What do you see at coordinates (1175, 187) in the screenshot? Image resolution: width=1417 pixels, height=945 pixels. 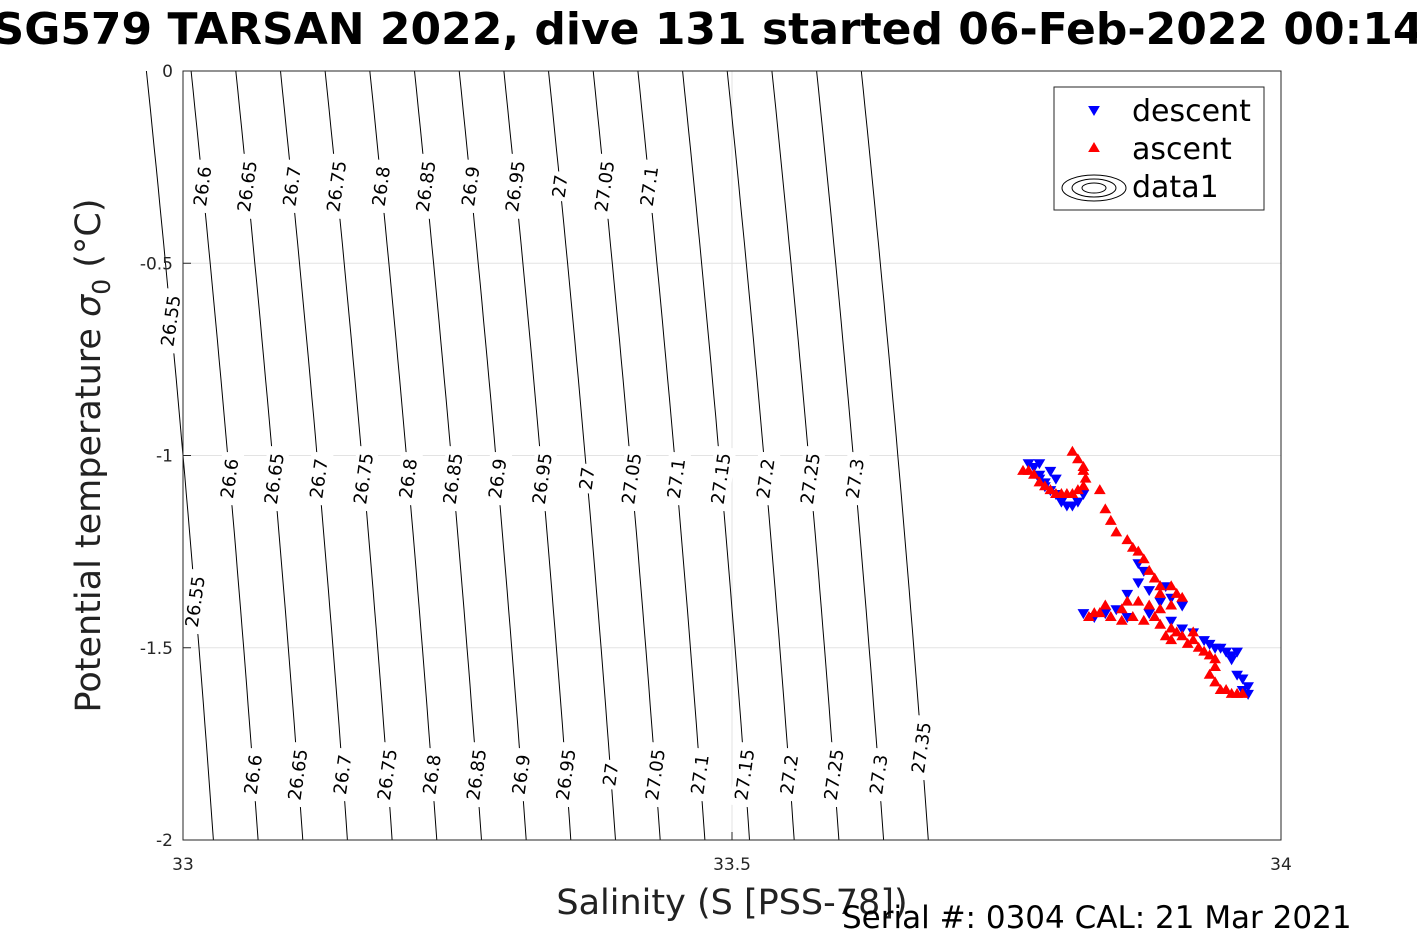 I see `legend-label: data1` at bounding box center [1175, 187].